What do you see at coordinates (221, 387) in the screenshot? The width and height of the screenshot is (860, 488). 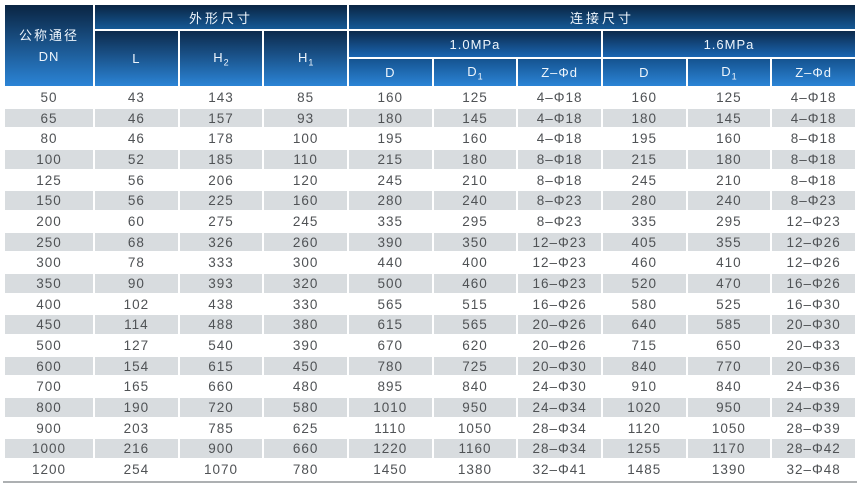 I see `cell: 660` at bounding box center [221, 387].